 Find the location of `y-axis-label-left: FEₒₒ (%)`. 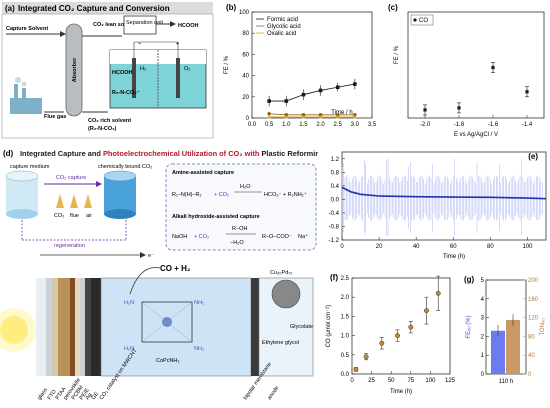

y-axis-label-left: FEₒₒ (%) is located at coordinates (469, 326).